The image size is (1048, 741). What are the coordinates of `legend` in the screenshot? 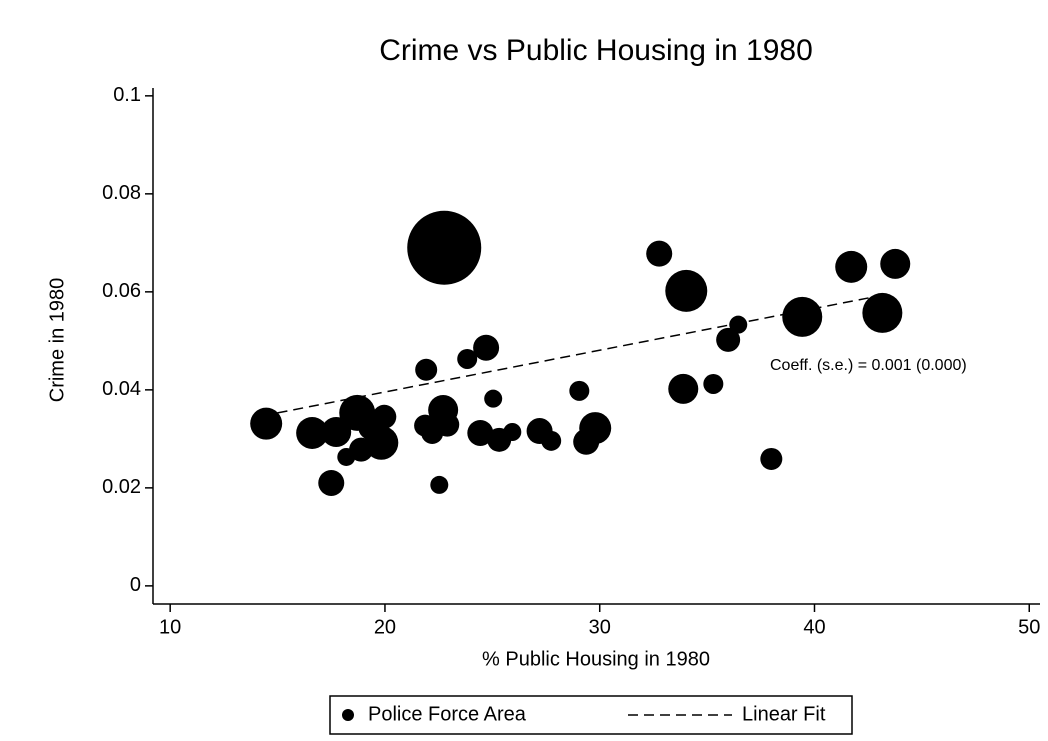 It's located at (591, 715).